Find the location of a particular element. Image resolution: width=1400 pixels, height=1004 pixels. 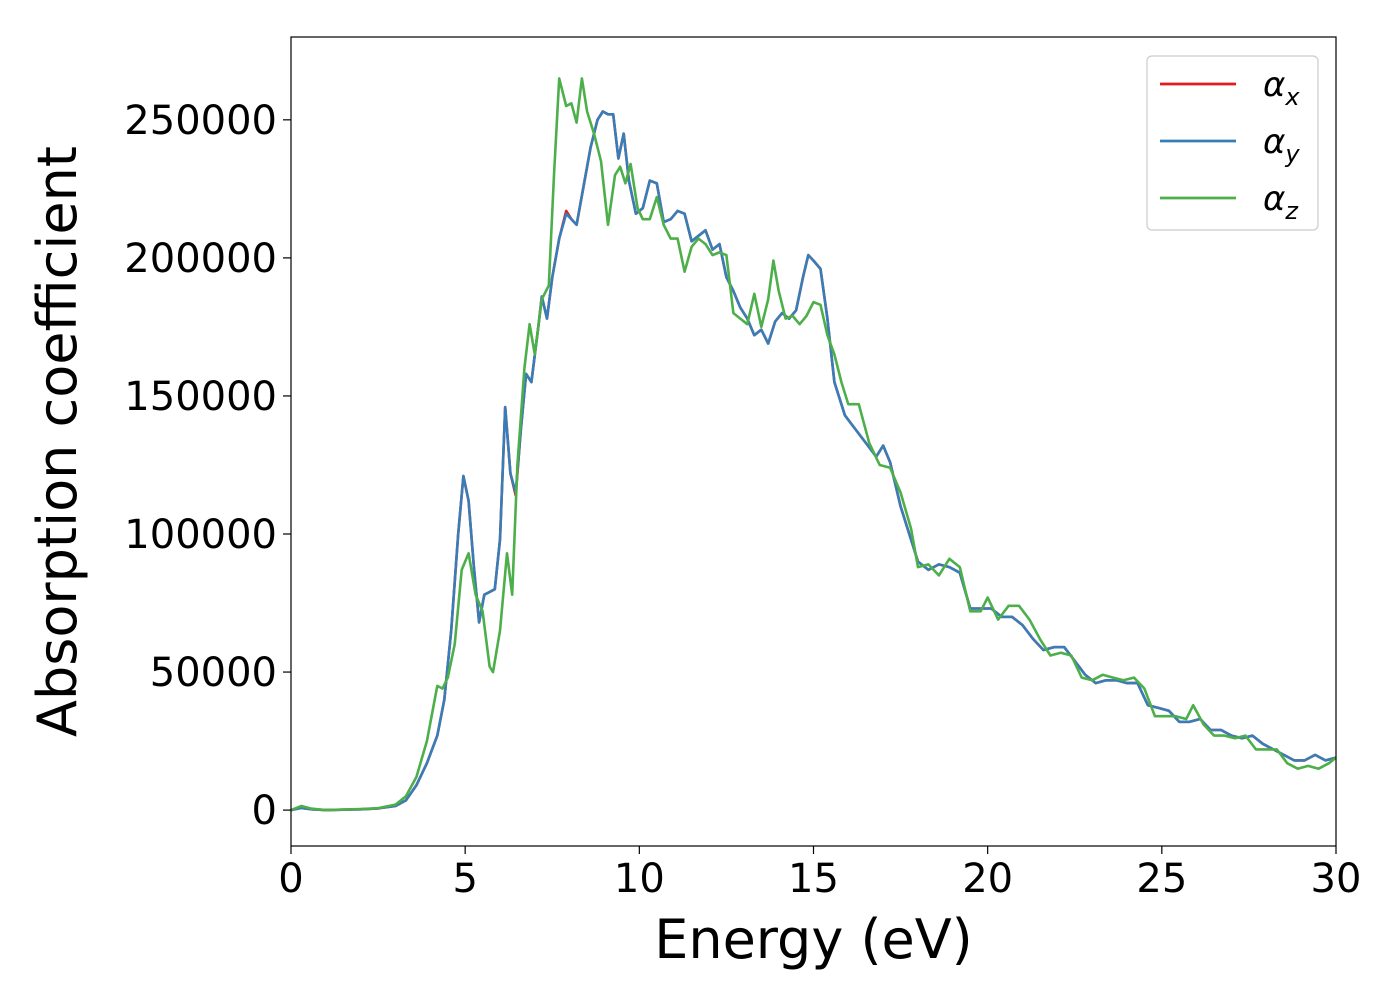

x-tick-label: 10 is located at coordinates (639, 879).